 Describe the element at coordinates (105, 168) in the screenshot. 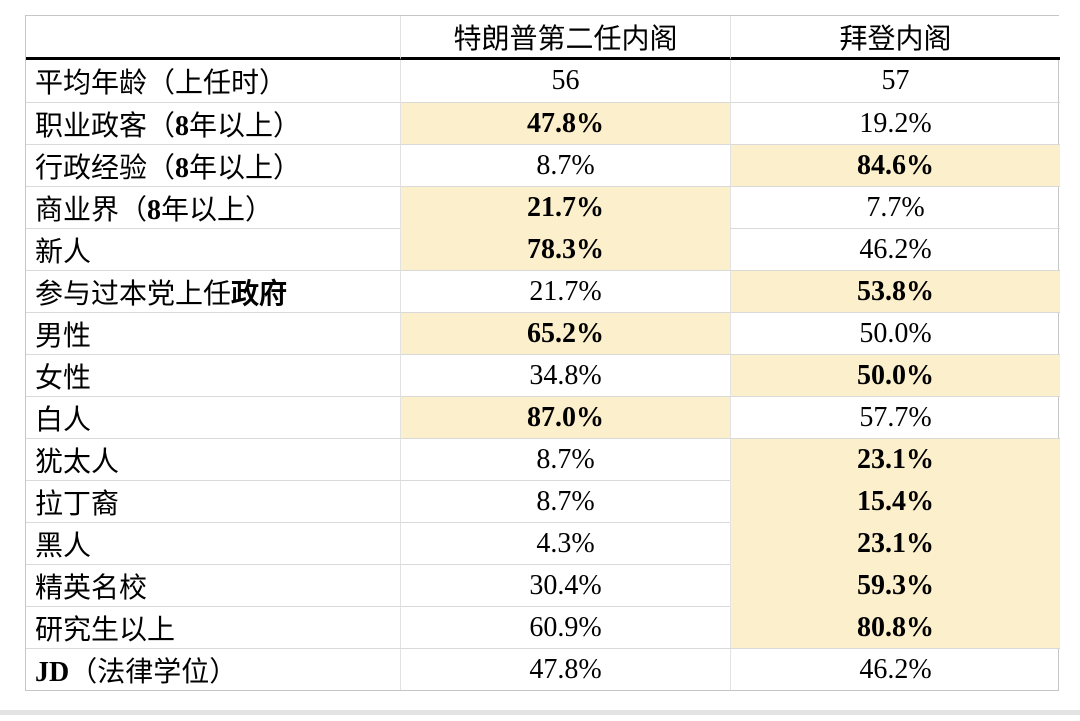

I see `row-label-segment: 行政经验（` at that location.